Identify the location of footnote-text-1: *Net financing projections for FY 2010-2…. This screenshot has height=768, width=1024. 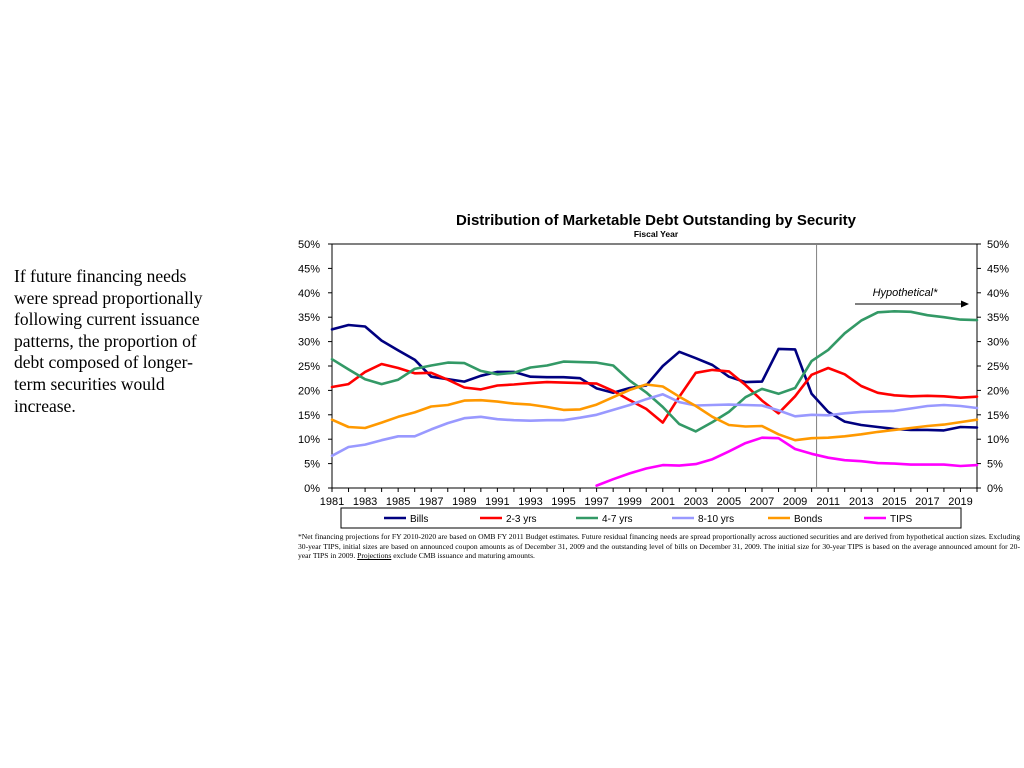
(659, 546).